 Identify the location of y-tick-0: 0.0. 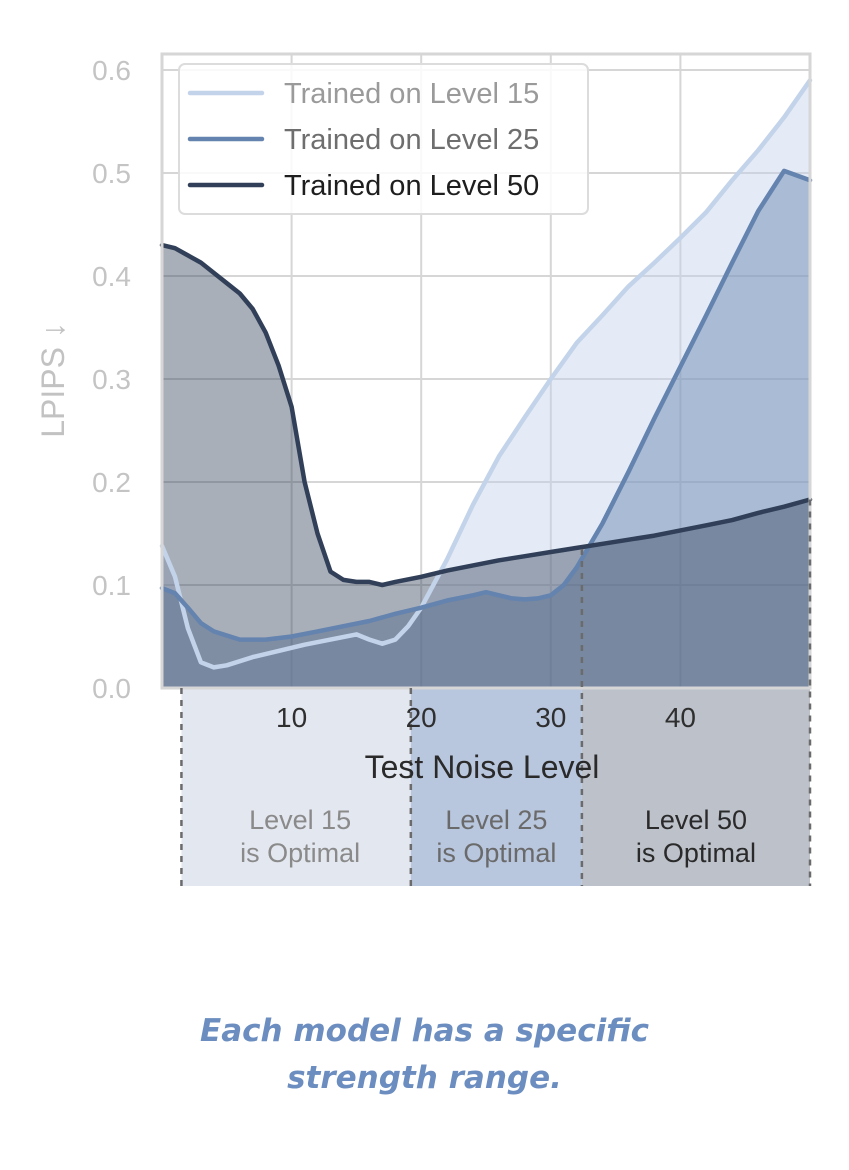
(111, 688).